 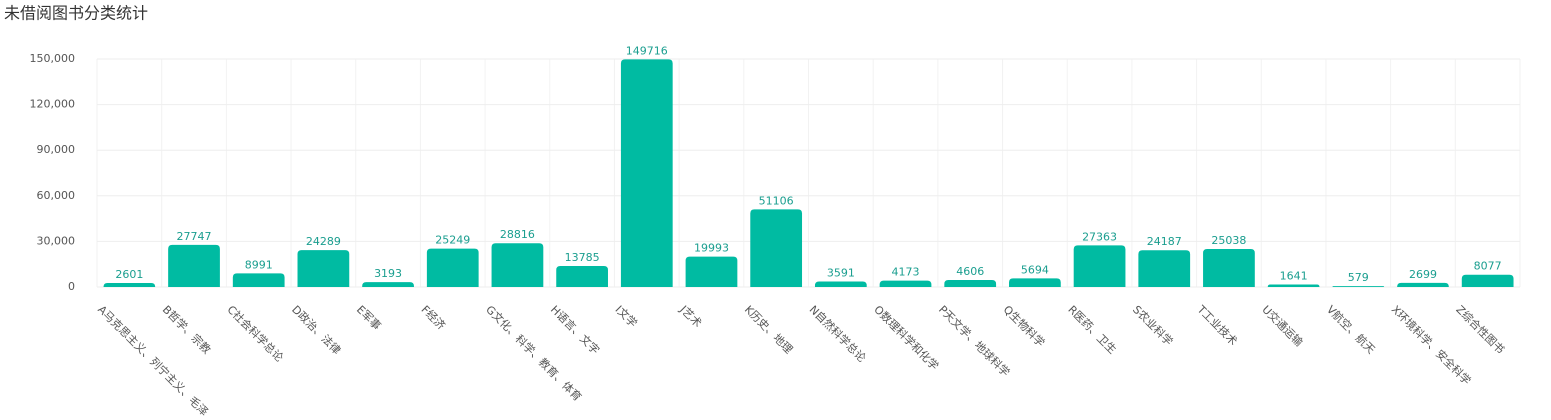 I want to click on value-label: 1641, so click(x=1294, y=276).